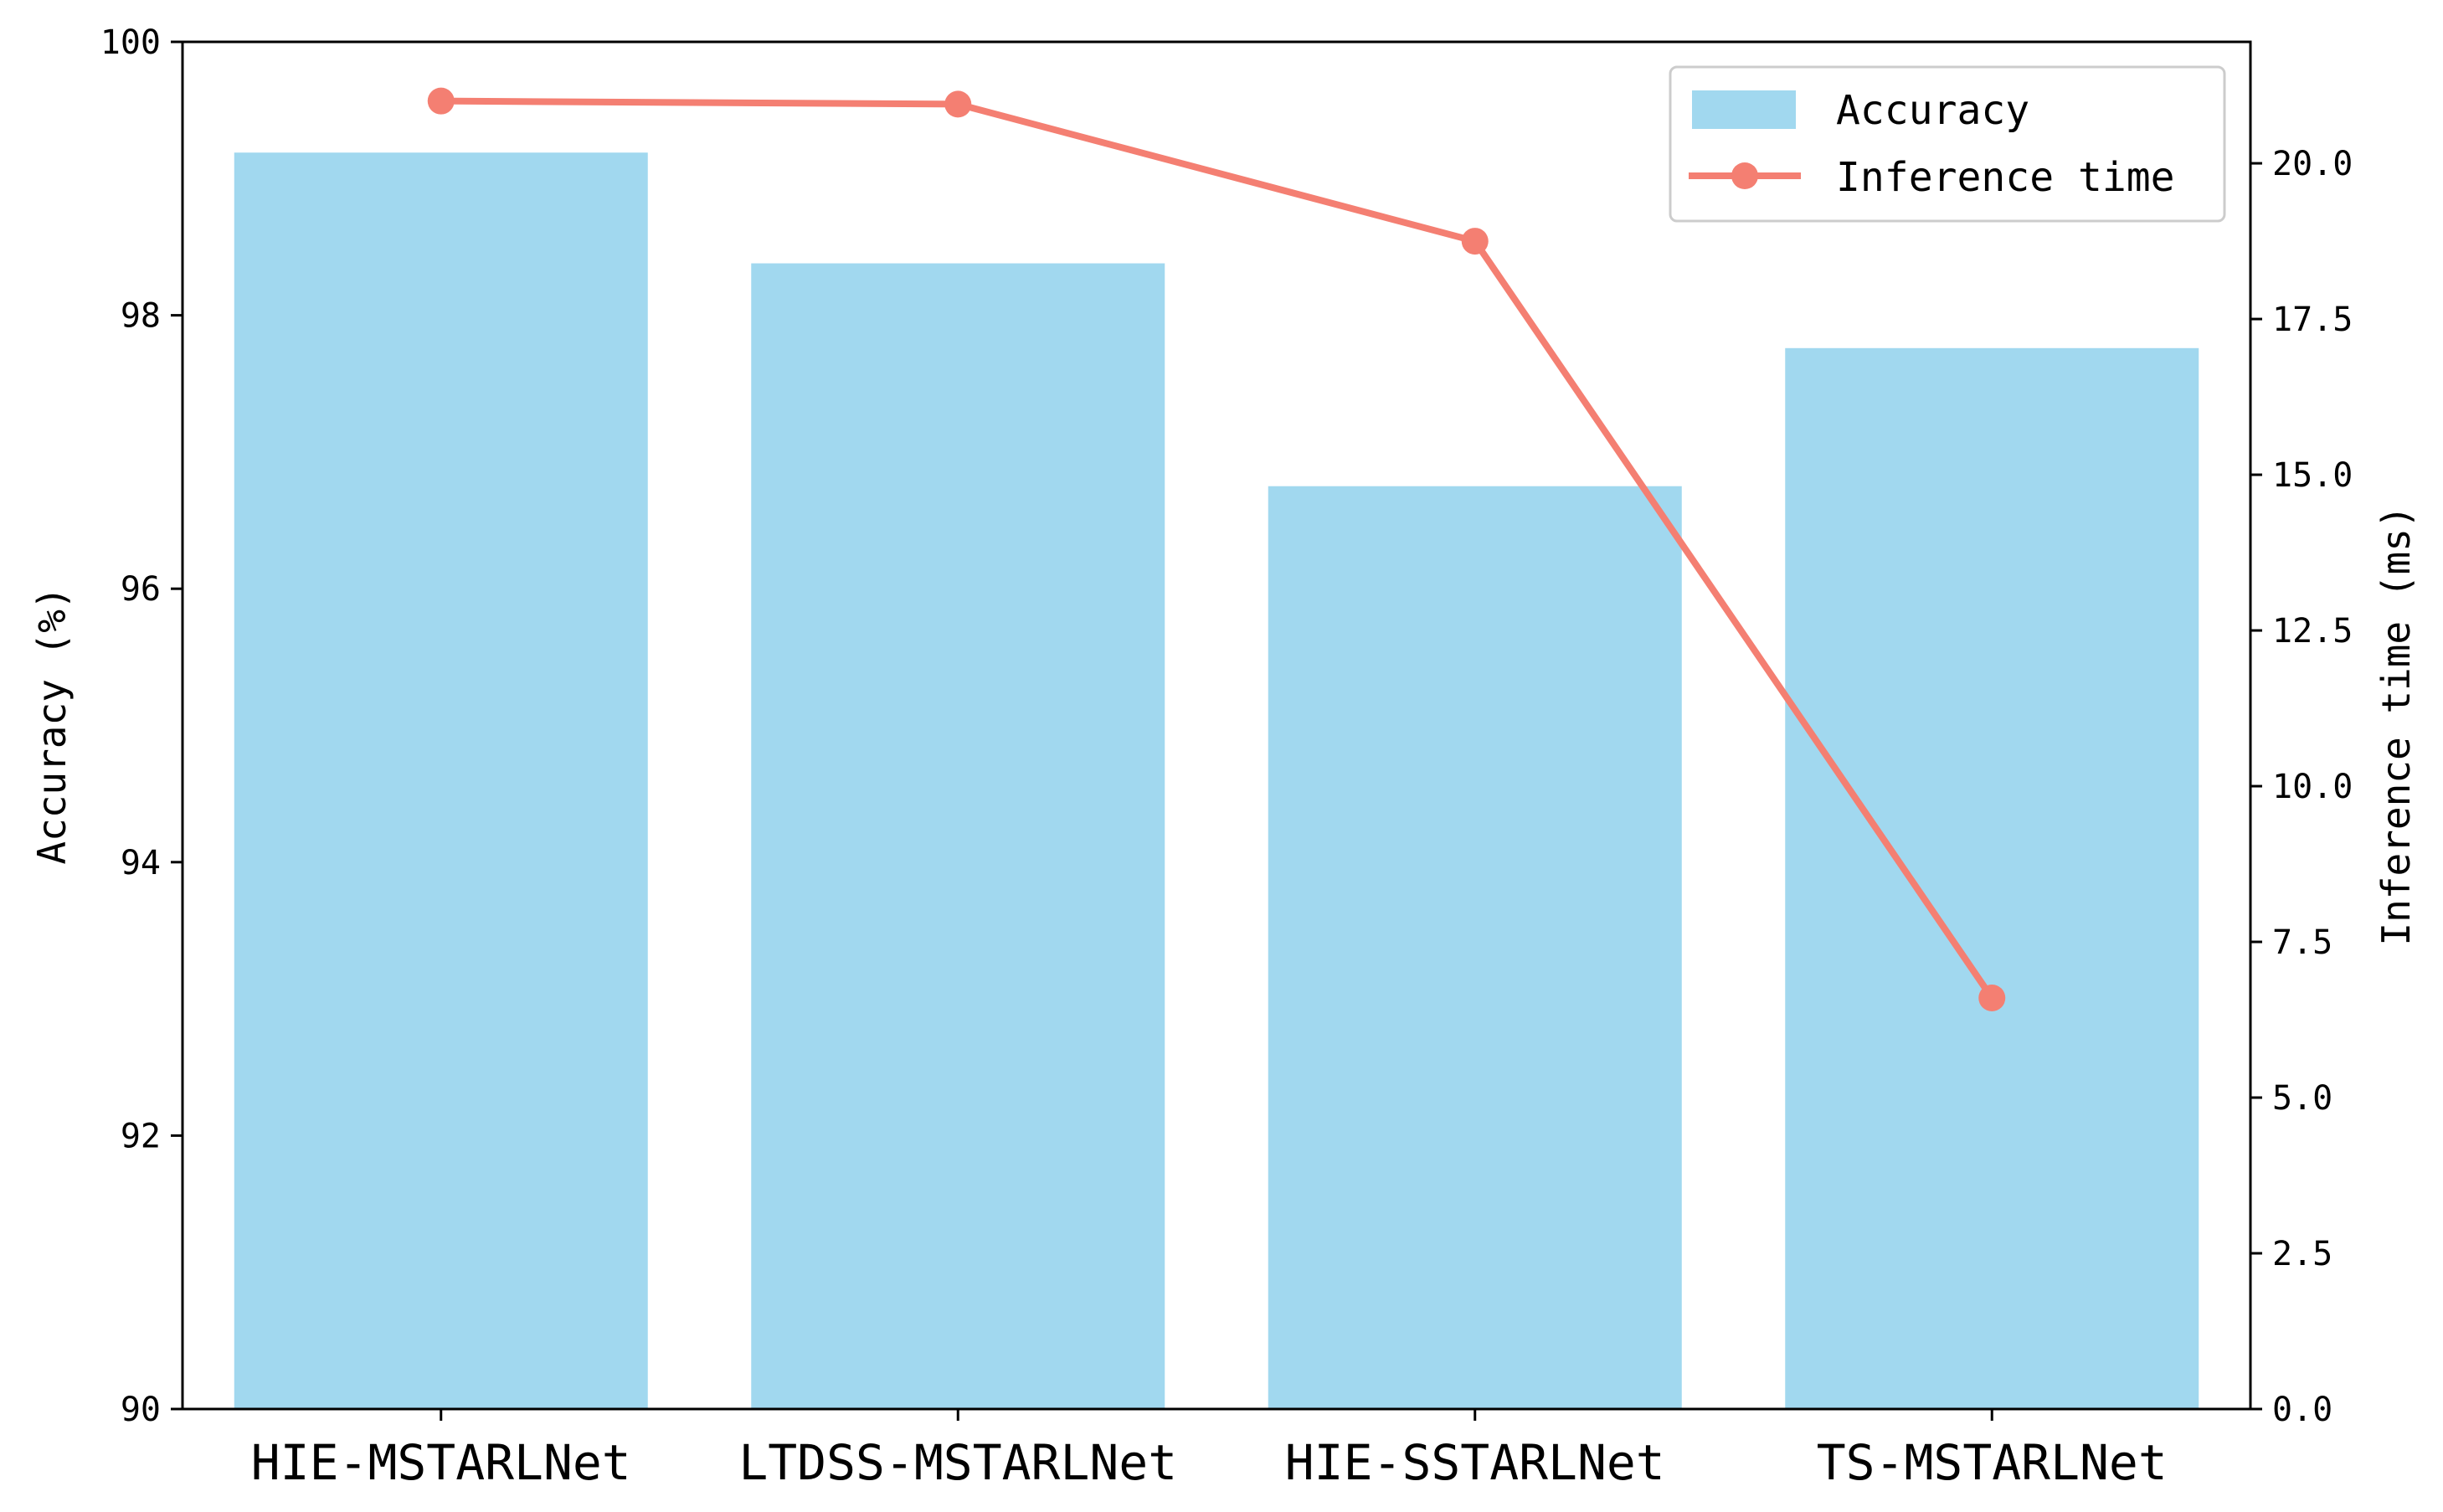 The height and width of the screenshot is (1512, 2443). Describe the element at coordinates (141, 863) in the screenshot. I see `y-tick-label-left-2: 94` at that location.